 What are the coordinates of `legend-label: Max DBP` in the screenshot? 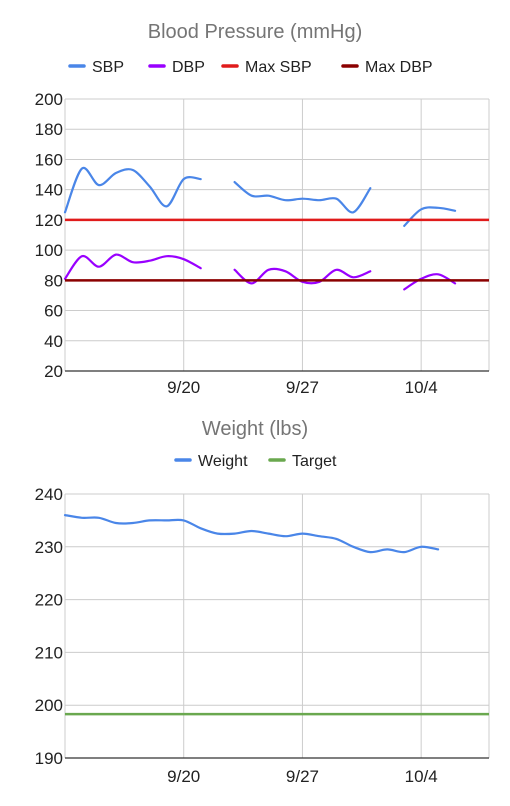 It's located at (399, 67).